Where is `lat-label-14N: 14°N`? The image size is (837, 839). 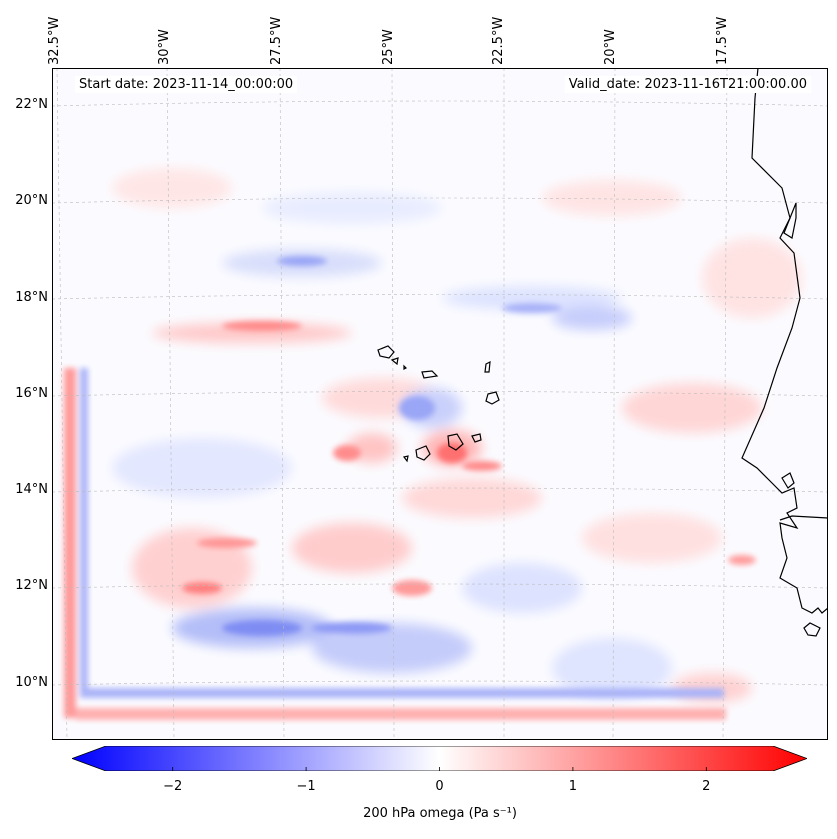
lat-label-14N: 14°N is located at coordinates (31, 489).